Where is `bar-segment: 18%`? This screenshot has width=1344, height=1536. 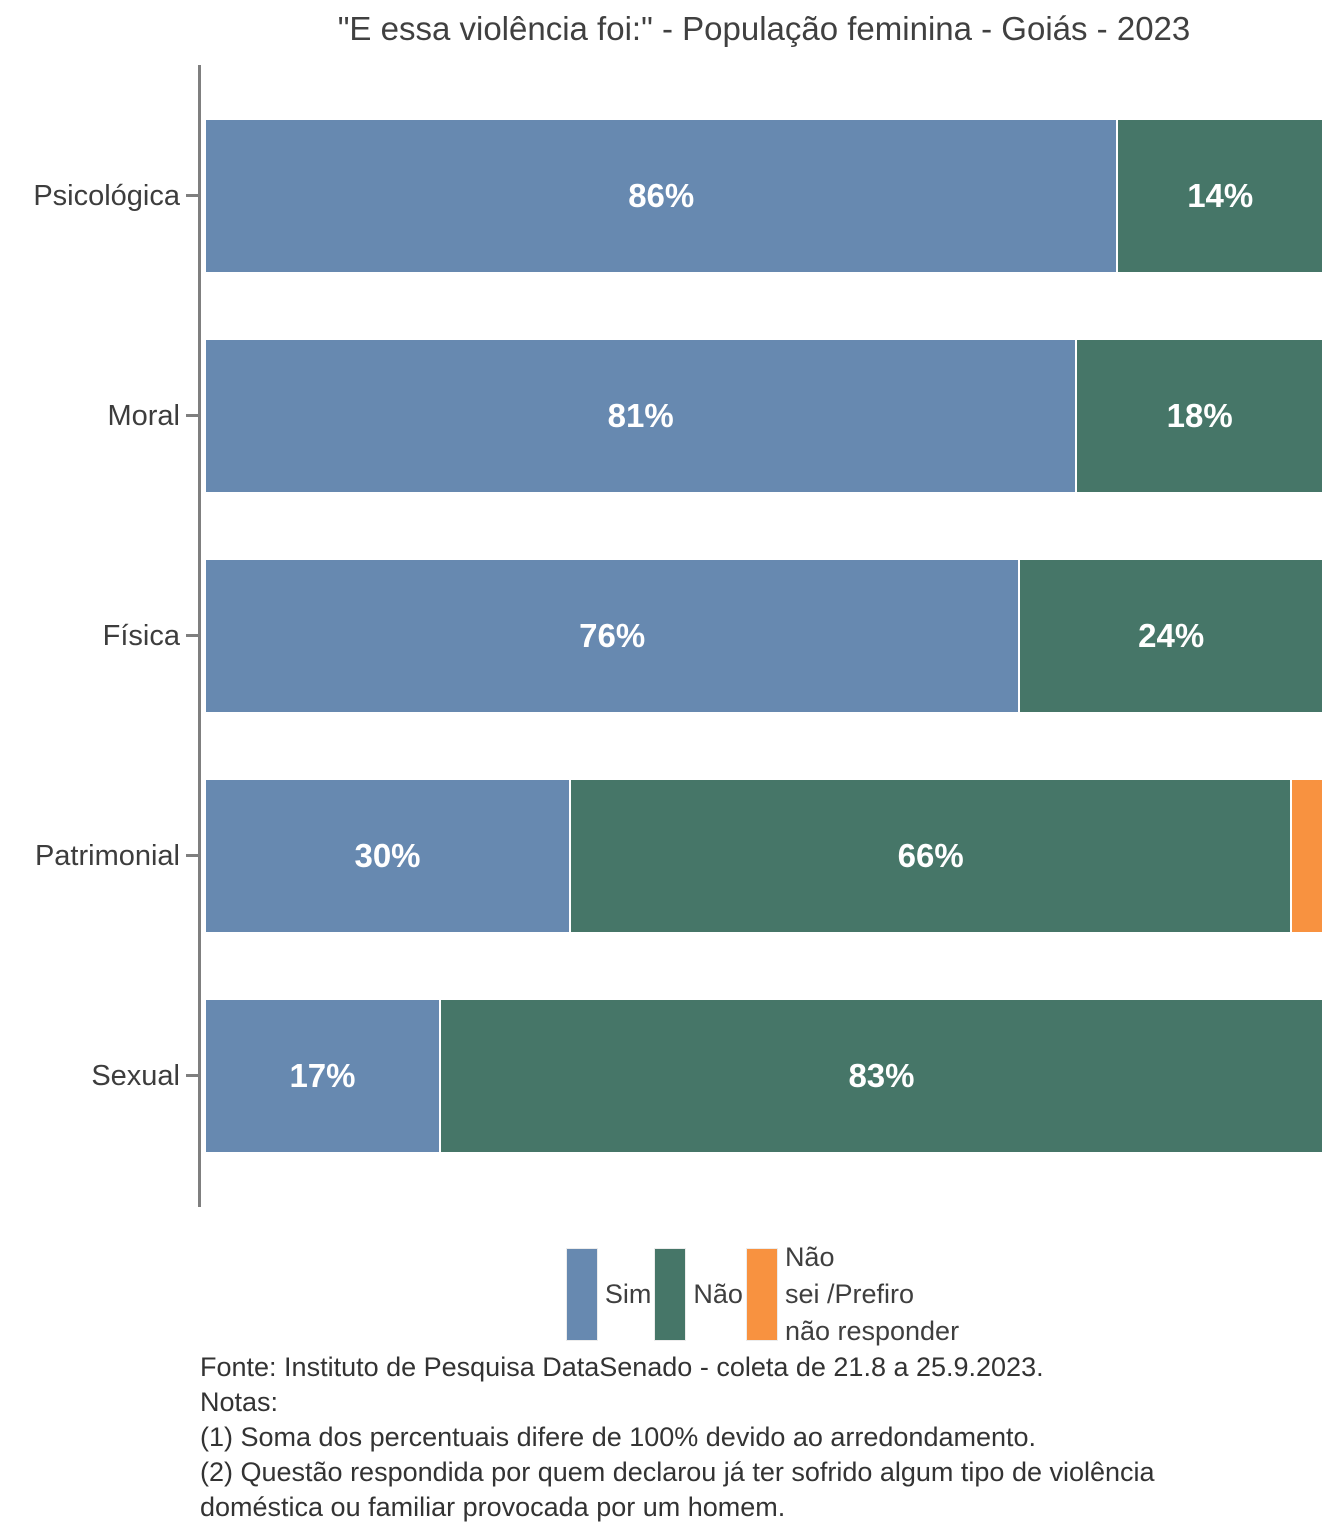
bar-segment: 18% is located at coordinates (1199, 416).